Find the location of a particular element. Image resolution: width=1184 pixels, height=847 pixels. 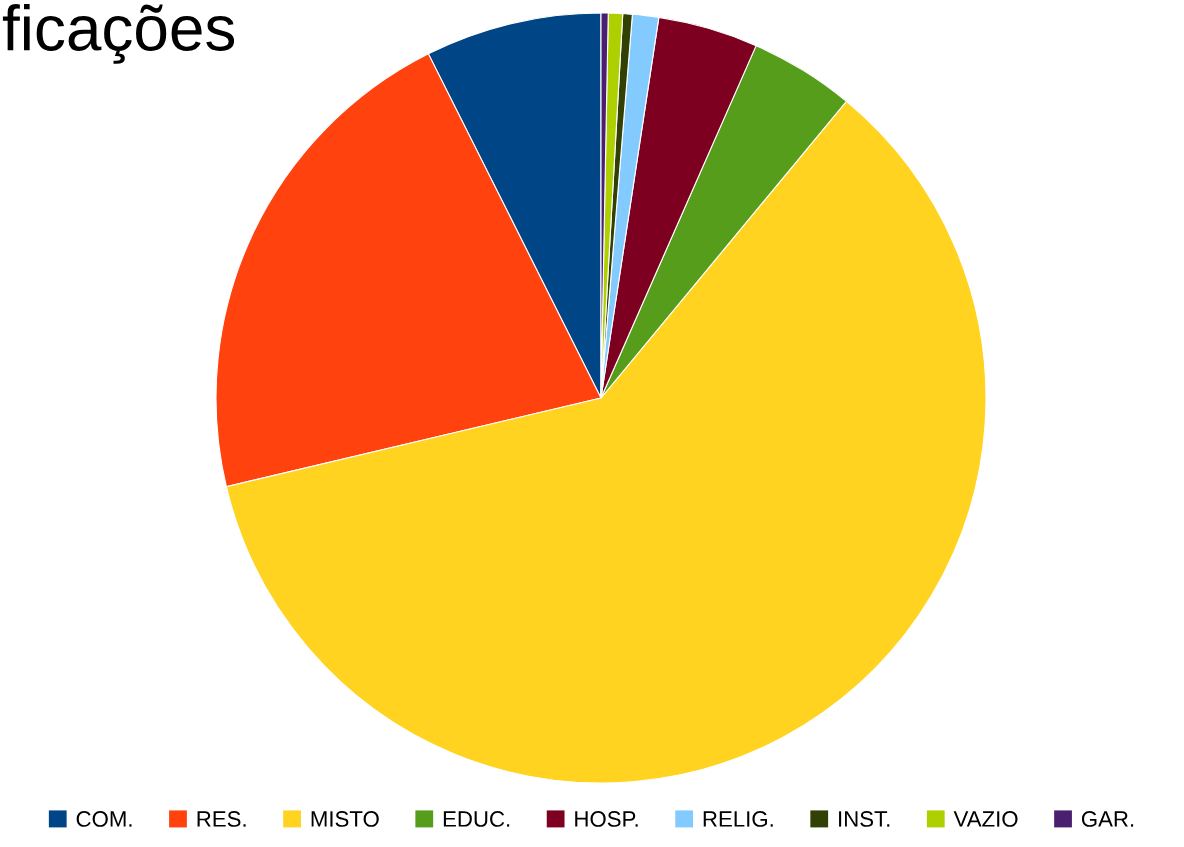

legend-label: INST. is located at coordinates (864, 819).